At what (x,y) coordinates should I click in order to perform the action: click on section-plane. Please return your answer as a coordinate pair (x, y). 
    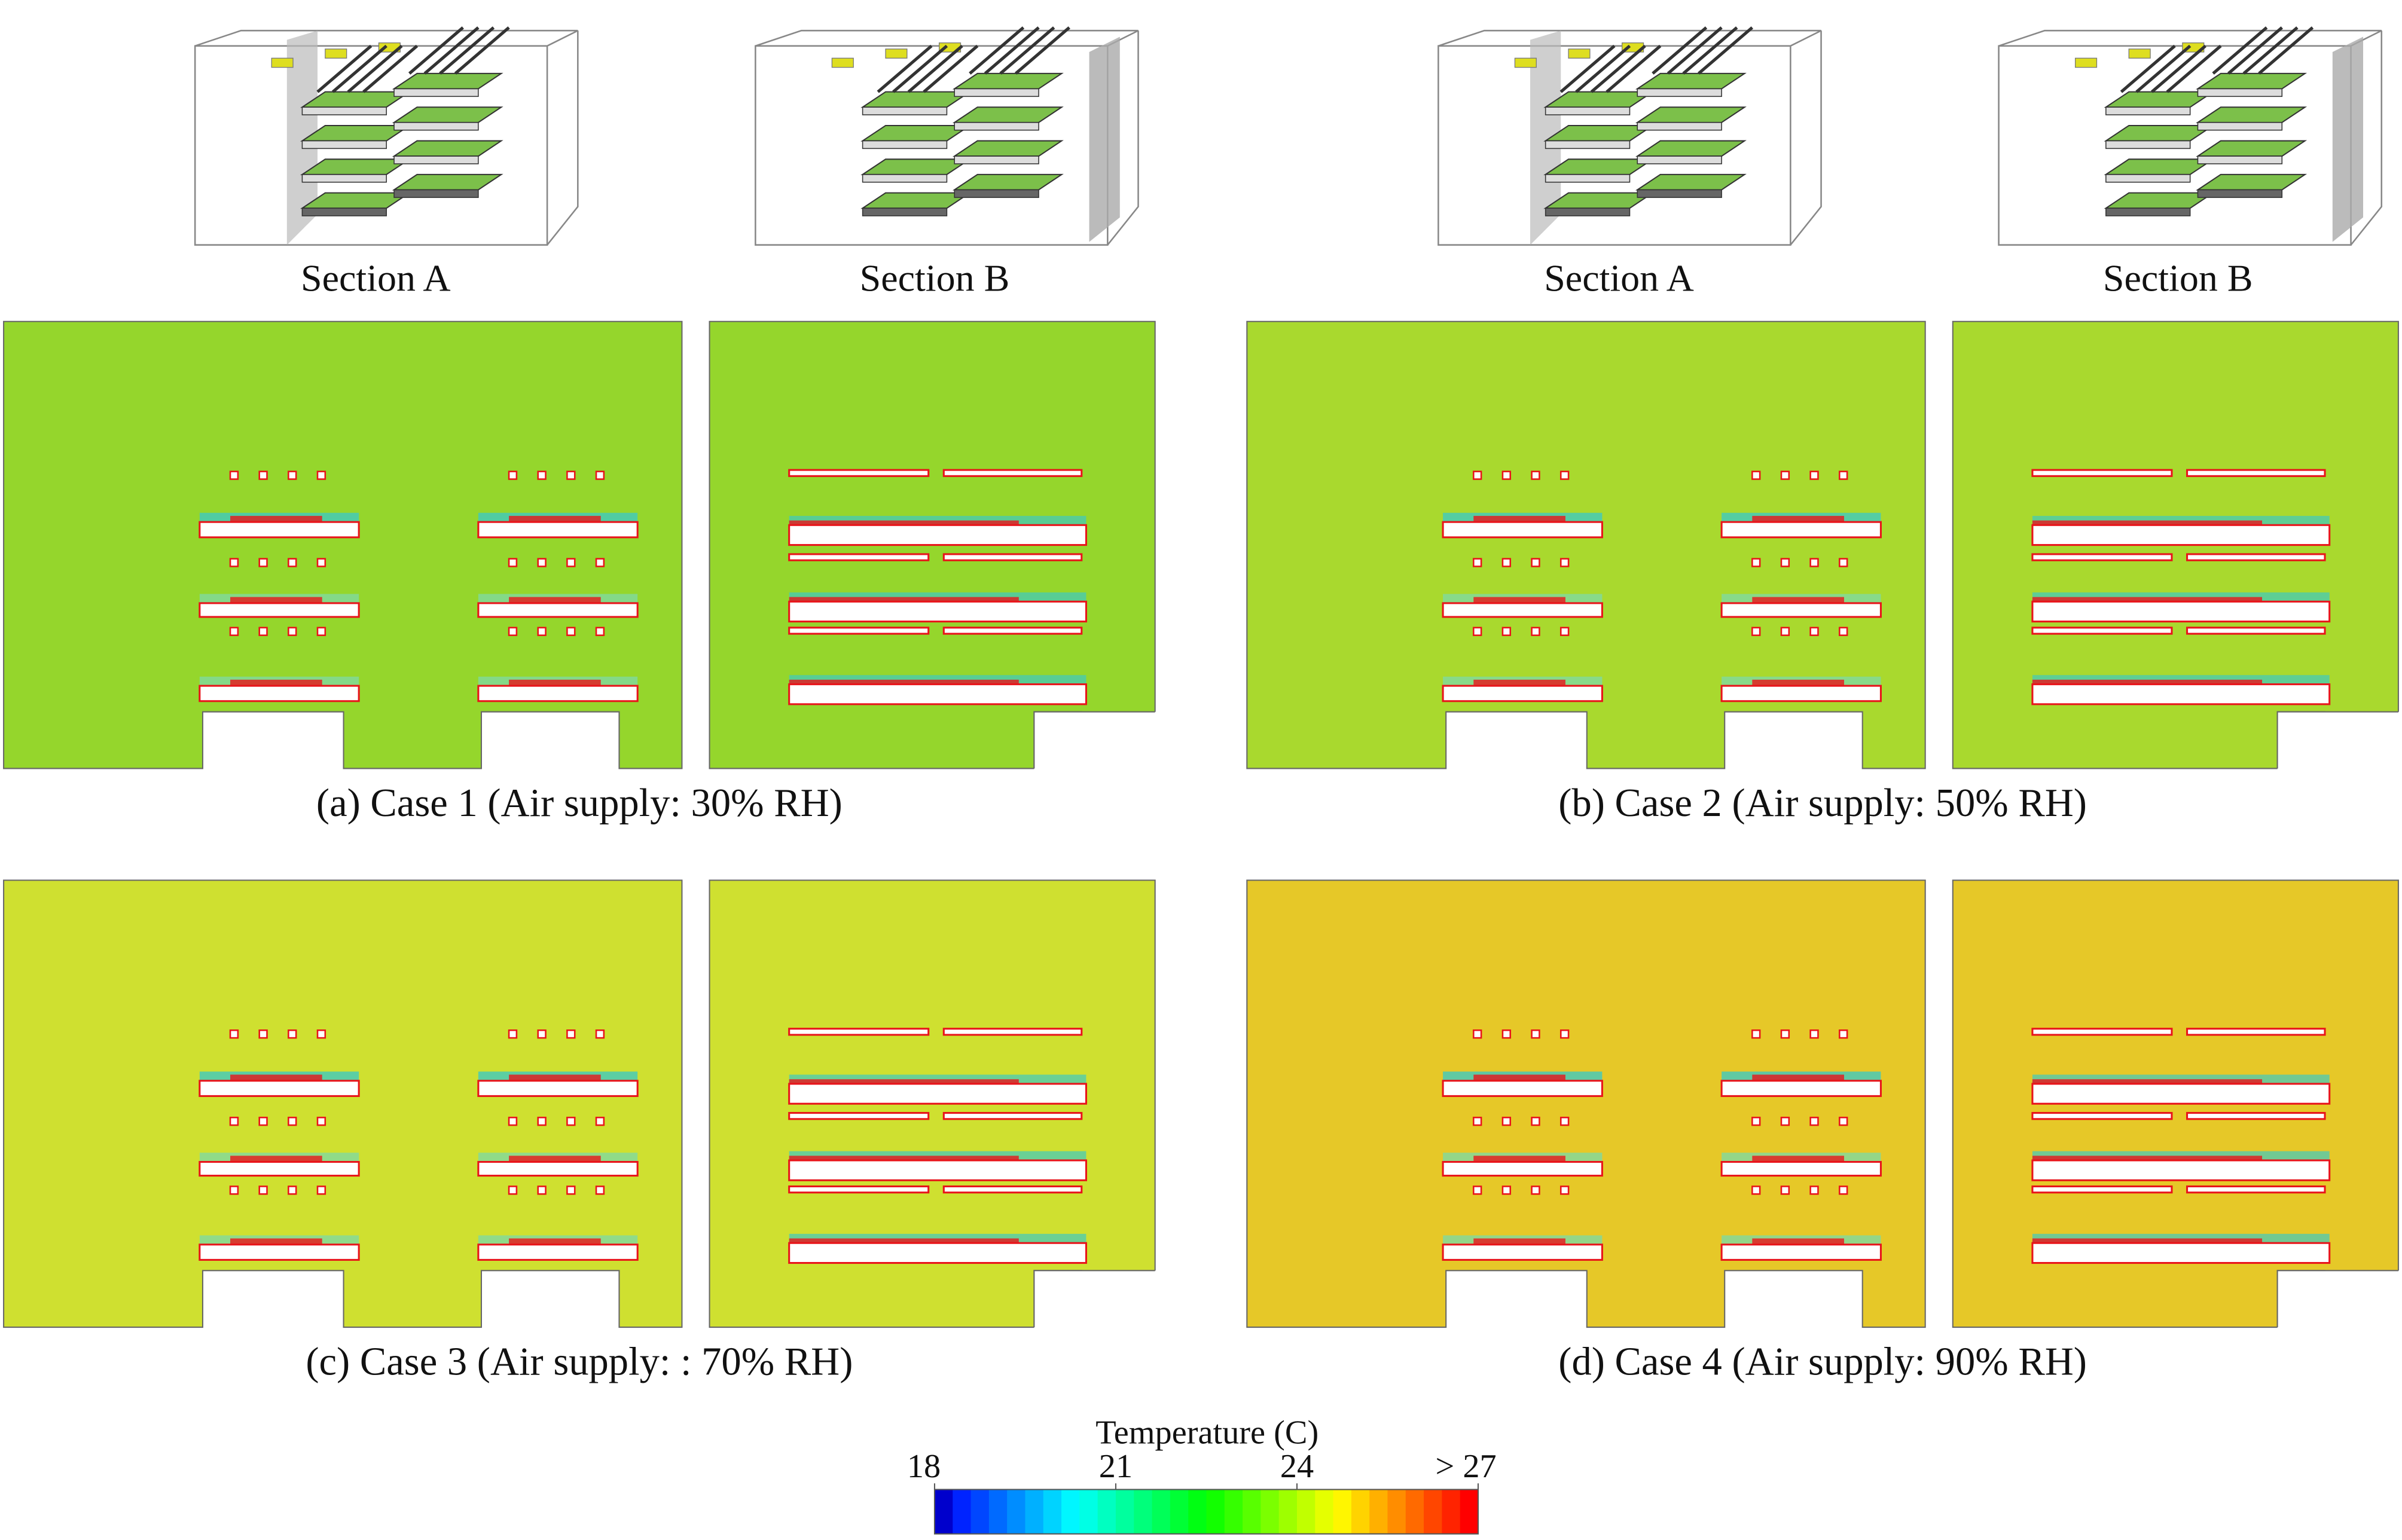
    Looking at the image, I should click on (302, 137).